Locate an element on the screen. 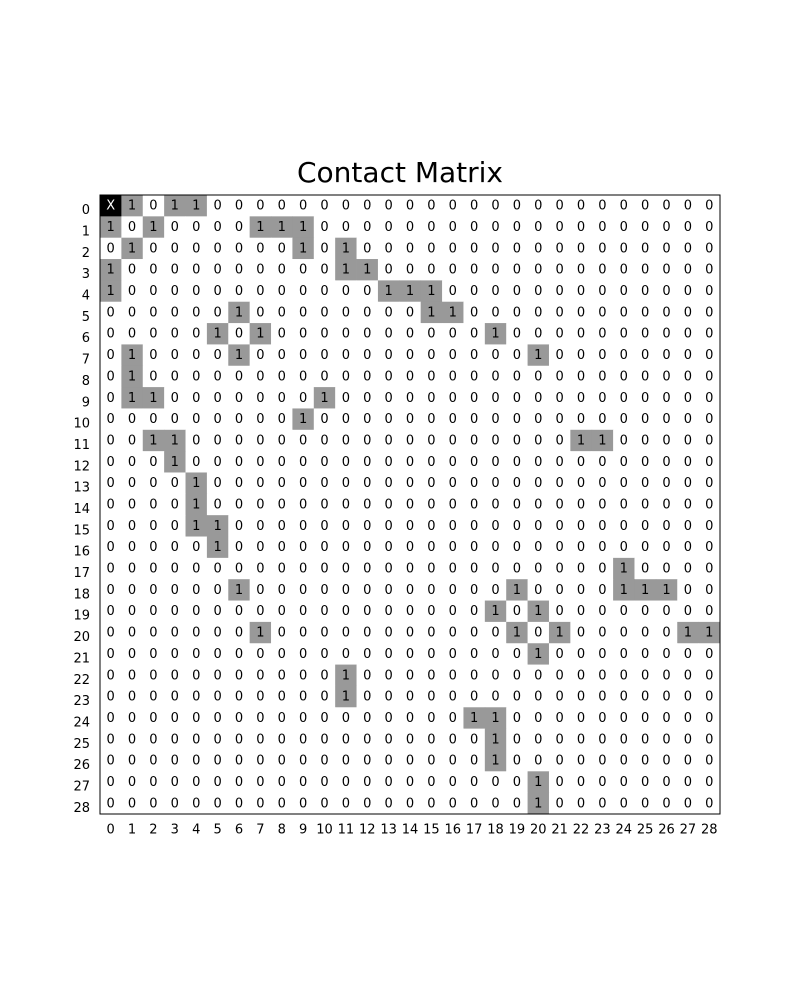 Image resolution: width=800 pixels, height=999 pixels. matrix-cell-label-18-17: 0 is located at coordinates (474, 590).